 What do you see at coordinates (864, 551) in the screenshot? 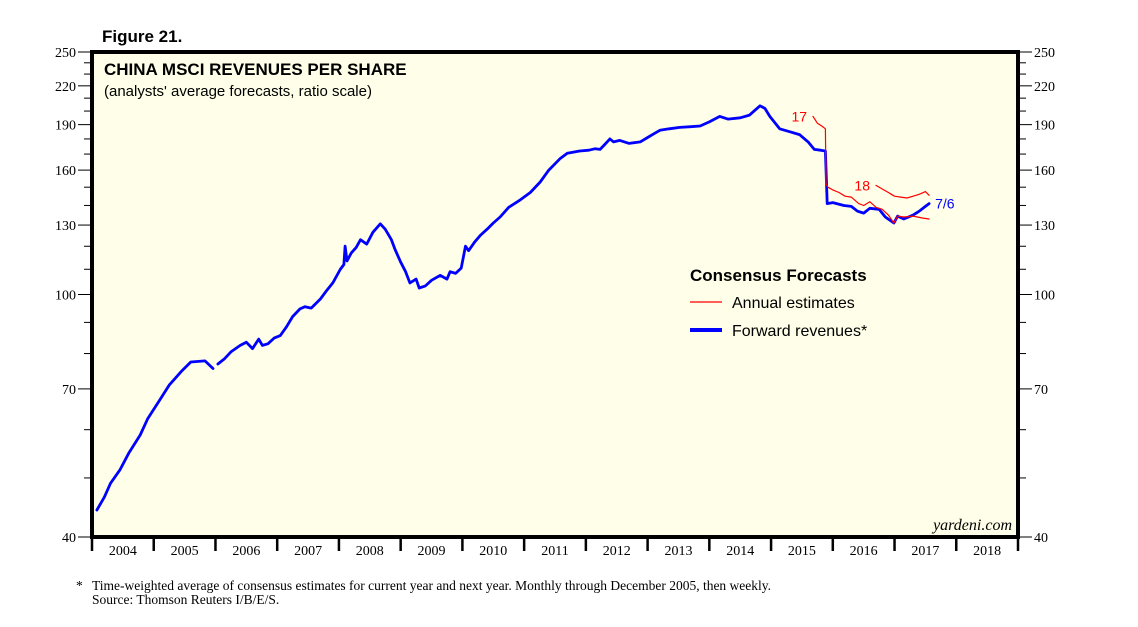
I see `x-tick-label: 2016` at bounding box center [864, 551].